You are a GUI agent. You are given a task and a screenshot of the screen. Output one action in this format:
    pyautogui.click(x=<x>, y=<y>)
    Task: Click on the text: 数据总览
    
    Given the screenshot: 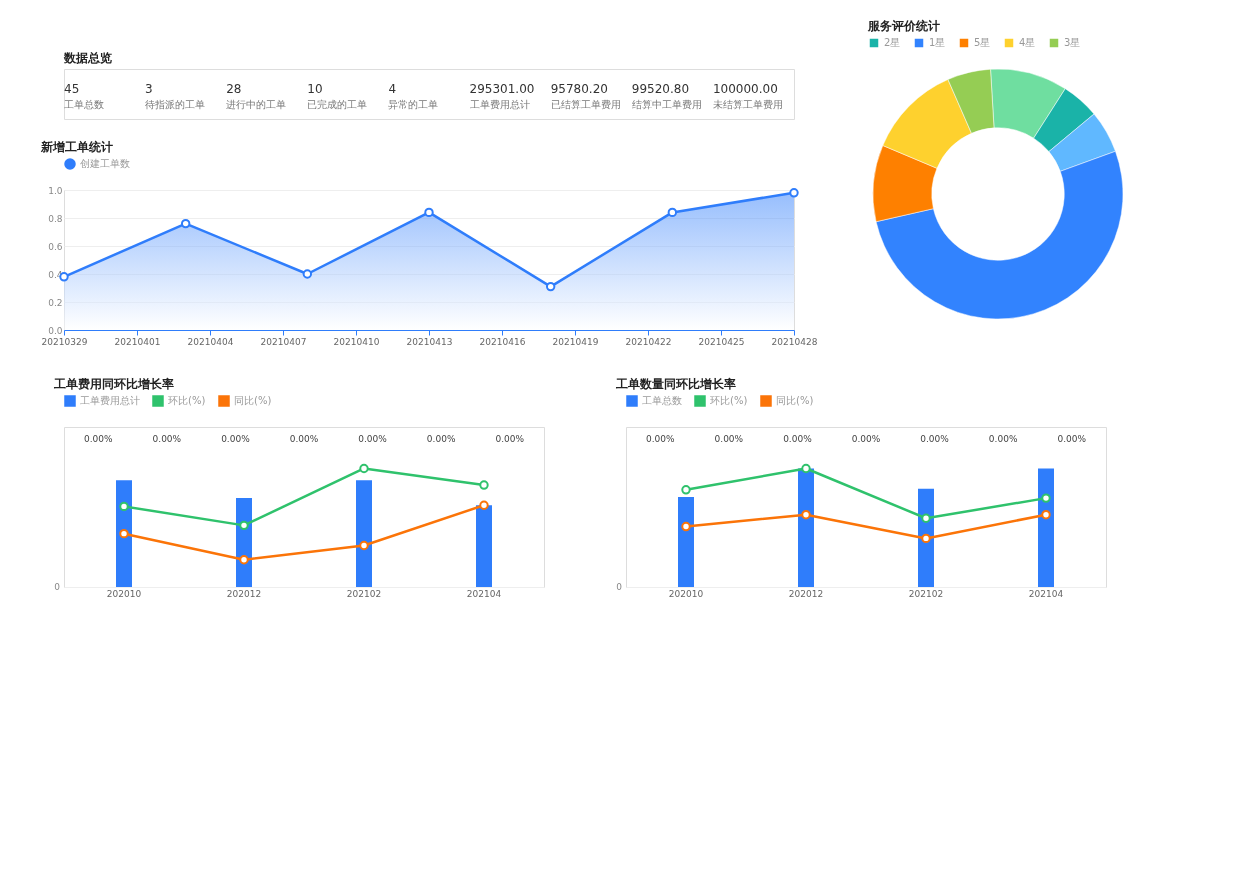 What is the action you would take?
    pyautogui.click(x=87, y=58)
    